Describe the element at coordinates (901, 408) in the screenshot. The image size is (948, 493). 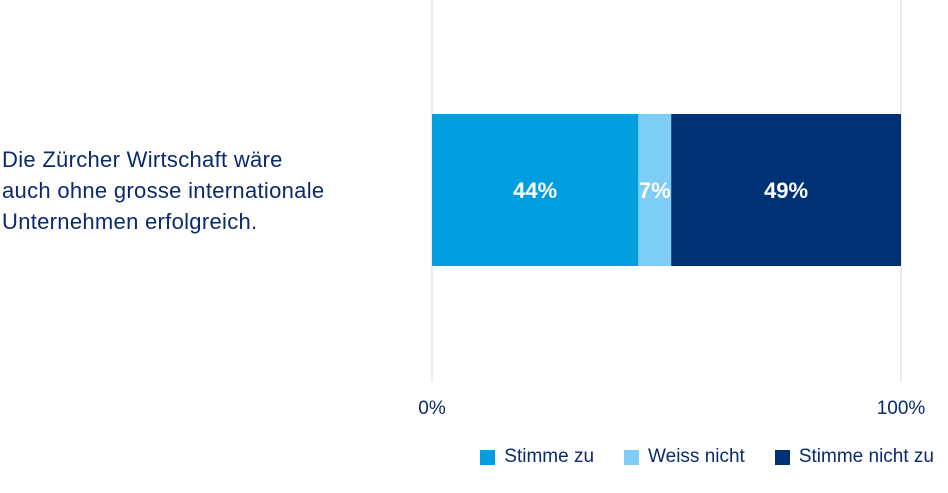
I see `x-tick-label-1: 100%` at that location.